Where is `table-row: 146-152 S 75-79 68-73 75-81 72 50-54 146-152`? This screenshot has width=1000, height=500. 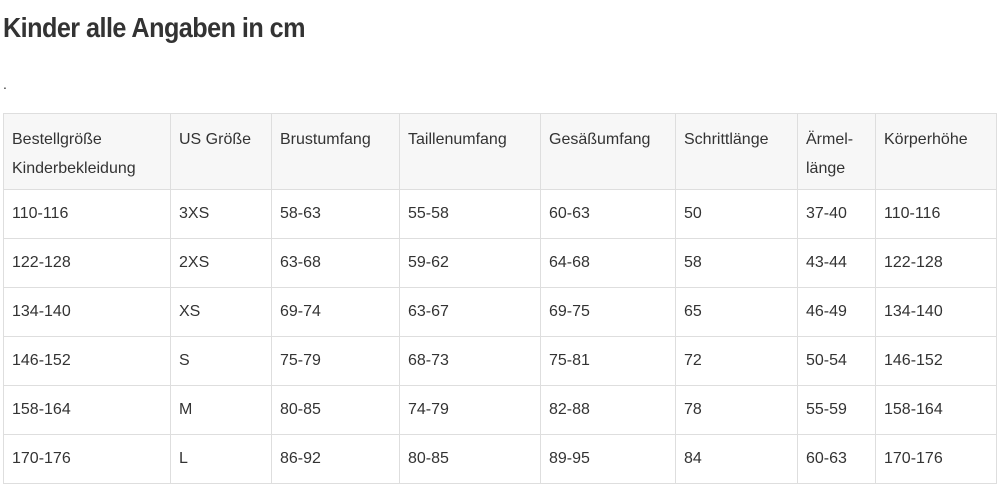 table-row: 146-152 S 75-79 68-73 75-81 72 50-54 146-152 is located at coordinates (500, 361).